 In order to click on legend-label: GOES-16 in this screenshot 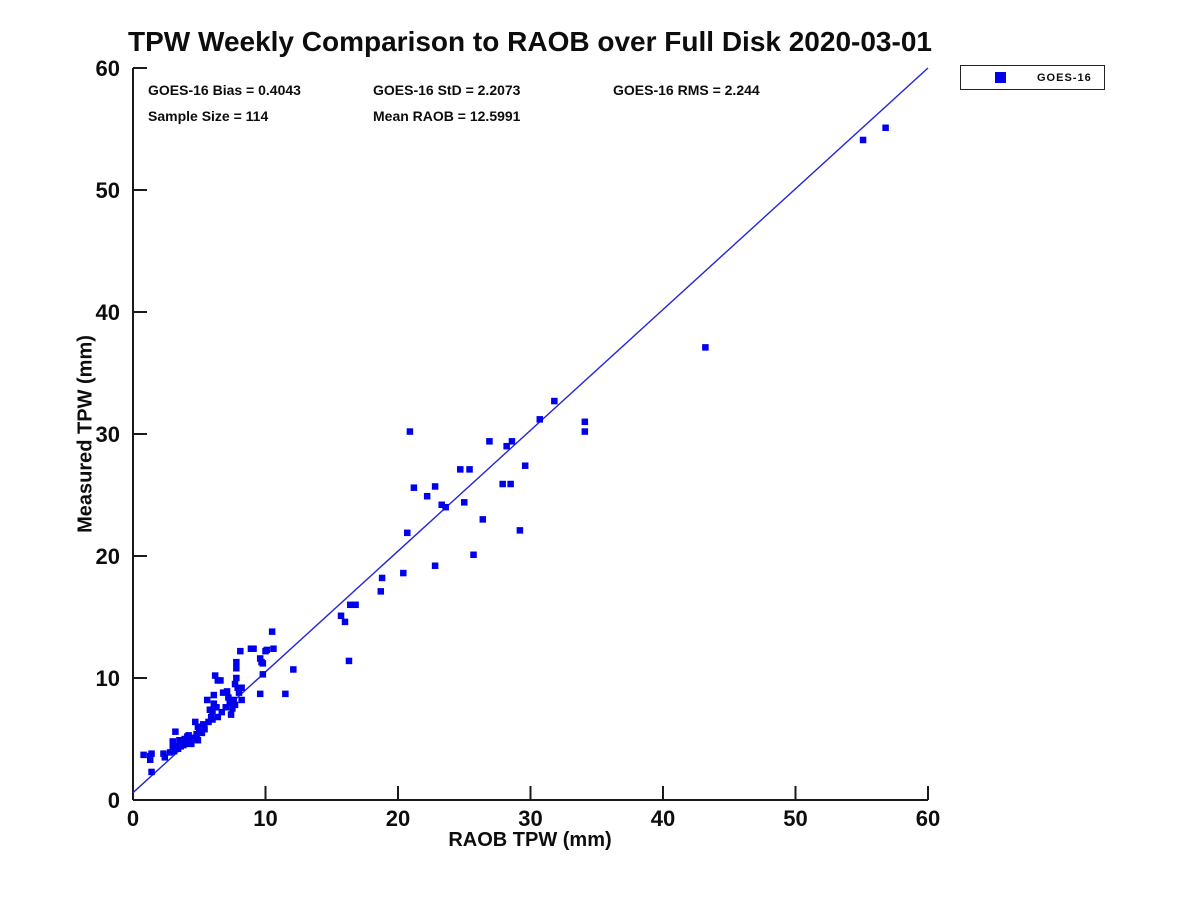, I will do `click(1064, 77)`.